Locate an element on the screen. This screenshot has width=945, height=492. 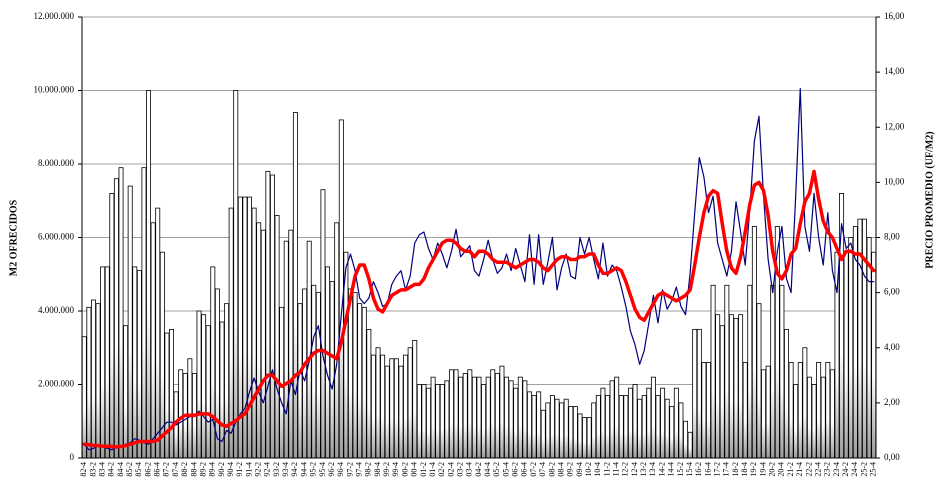
x-tick-label: 83-4 is located at coordinates (101, 469).